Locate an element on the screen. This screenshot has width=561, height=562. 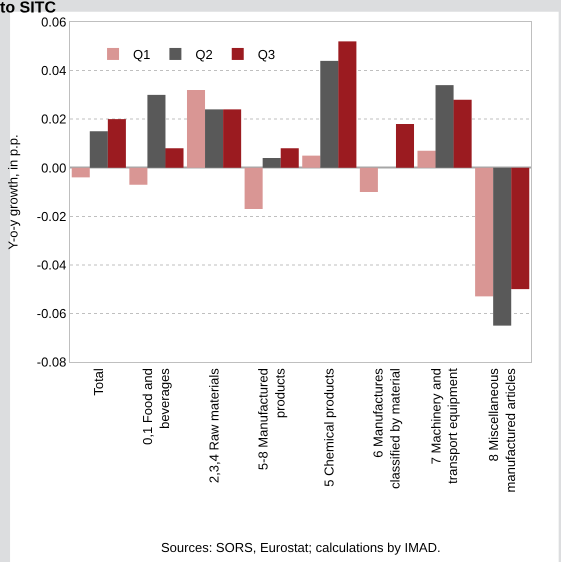
x-tick-label: Total is located at coordinates (98, 382).